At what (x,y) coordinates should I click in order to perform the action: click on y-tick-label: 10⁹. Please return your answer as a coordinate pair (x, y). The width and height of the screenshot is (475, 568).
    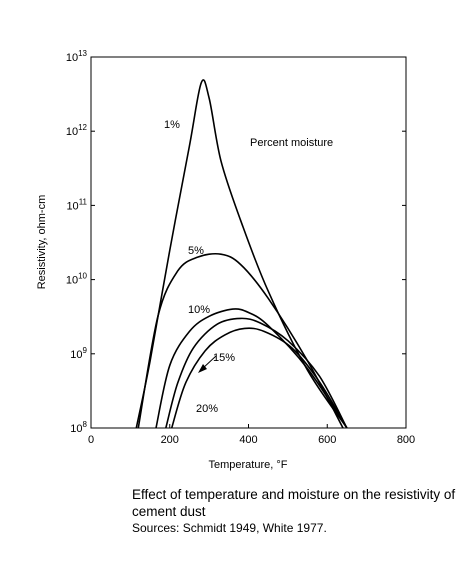
    Looking at the image, I should click on (78, 353).